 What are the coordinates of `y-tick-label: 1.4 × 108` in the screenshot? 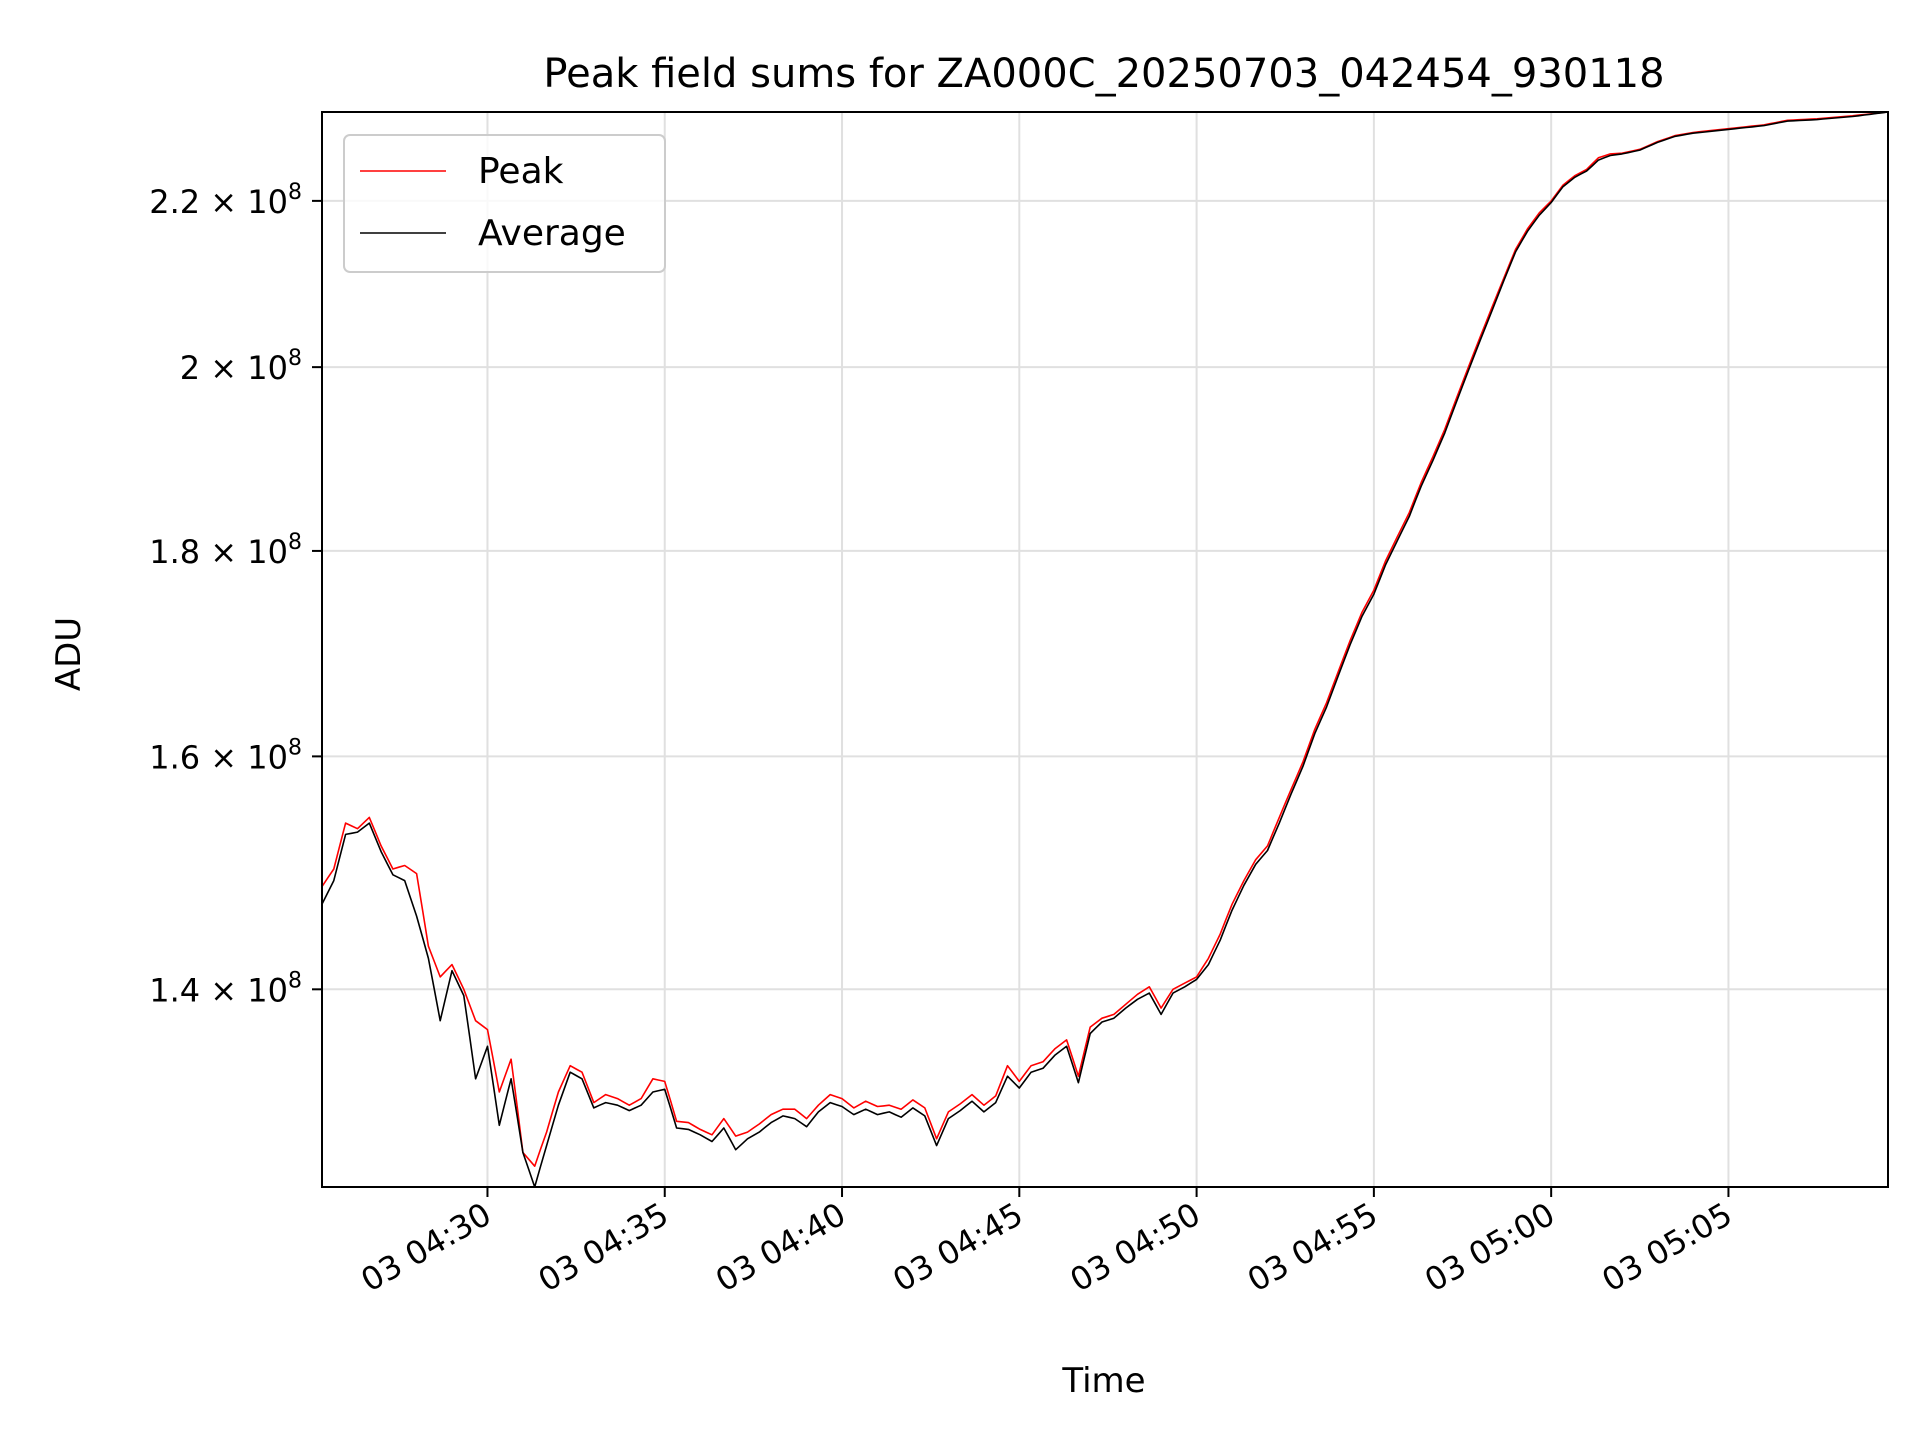 It's located at (225, 988).